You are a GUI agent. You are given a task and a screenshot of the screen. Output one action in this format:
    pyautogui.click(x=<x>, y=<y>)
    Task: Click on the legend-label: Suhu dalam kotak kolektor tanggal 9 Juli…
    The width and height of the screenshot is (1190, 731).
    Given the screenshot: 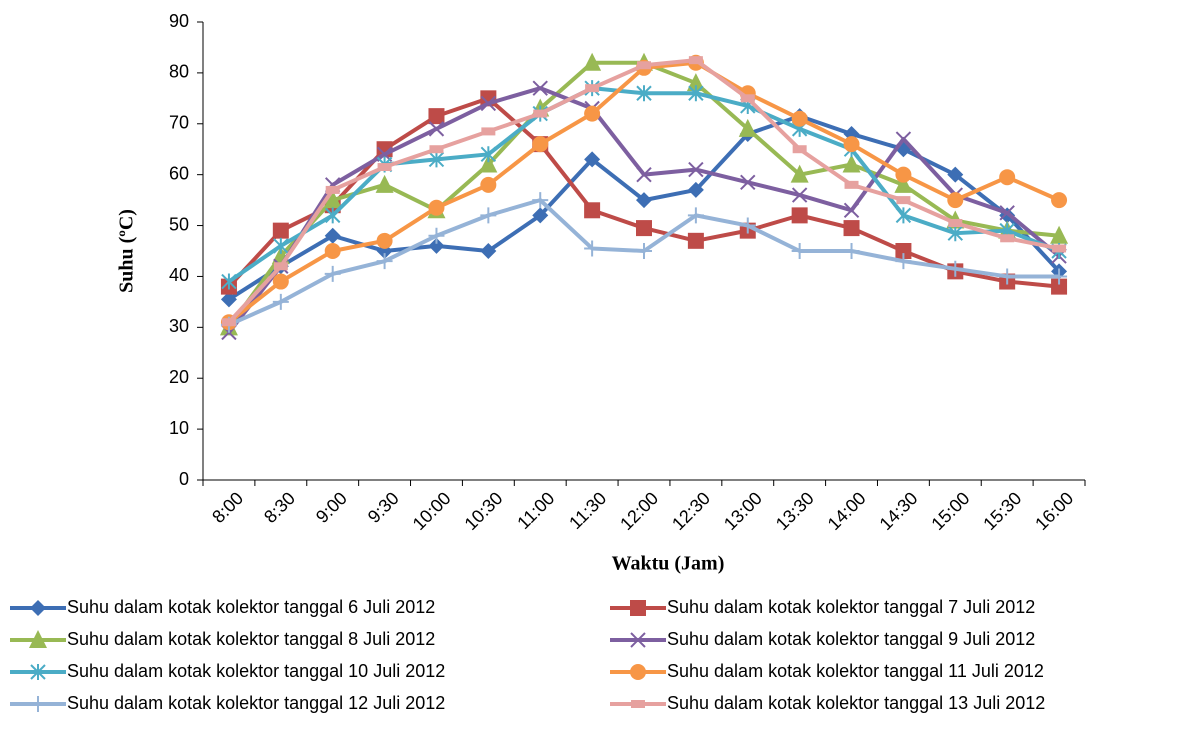 What is the action you would take?
    pyautogui.click(x=851, y=639)
    